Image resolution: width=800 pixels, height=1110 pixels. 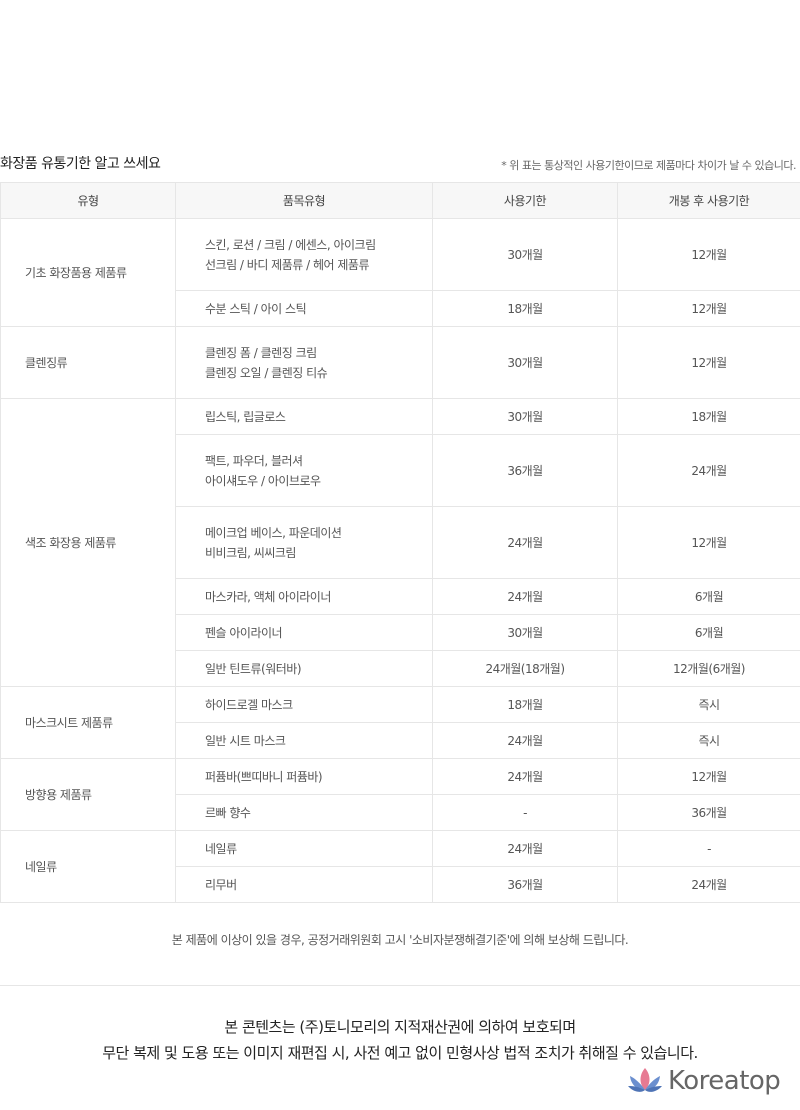 I want to click on category-cell: 네일류, so click(x=88, y=866).